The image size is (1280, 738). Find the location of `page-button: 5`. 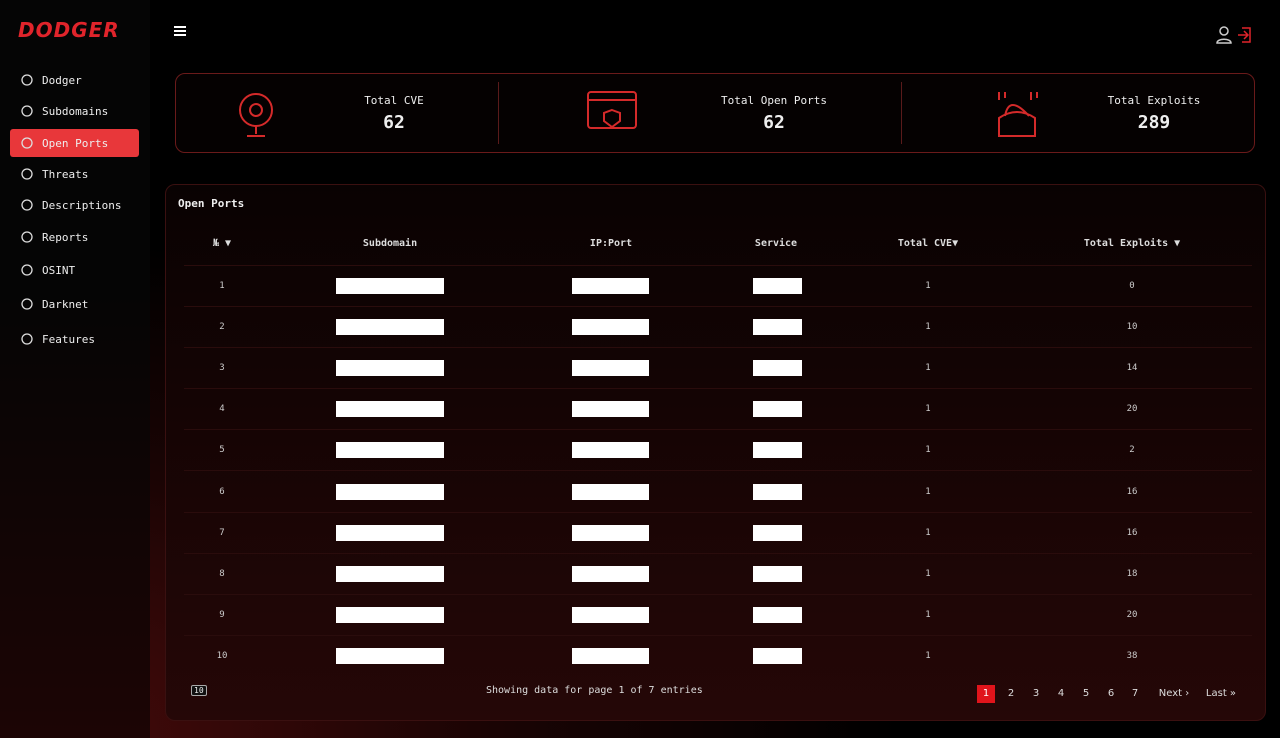

page-button: 5 is located at coordinates (1086, 694).